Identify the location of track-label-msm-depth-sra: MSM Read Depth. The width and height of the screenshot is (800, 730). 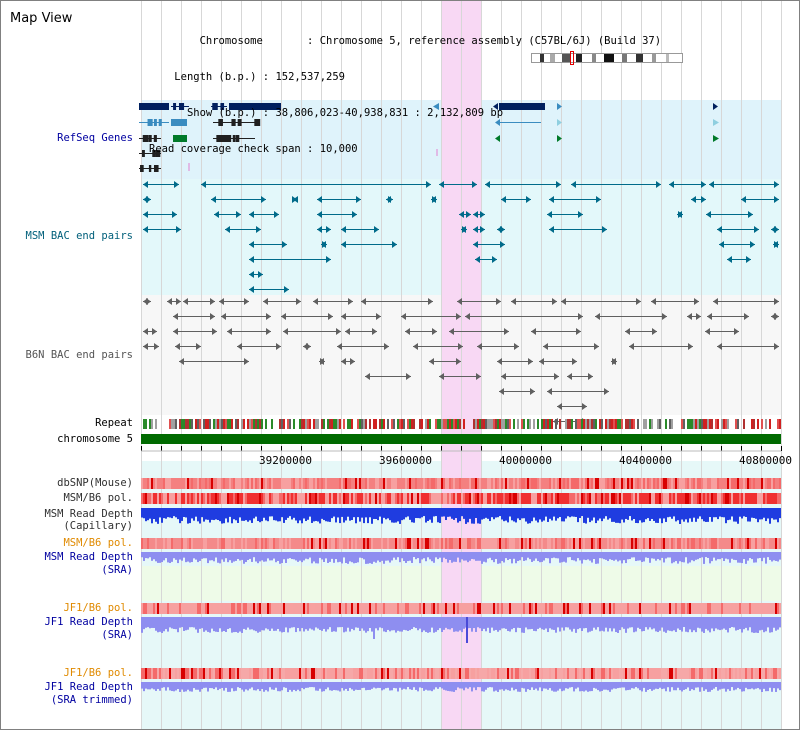
(88, 557).